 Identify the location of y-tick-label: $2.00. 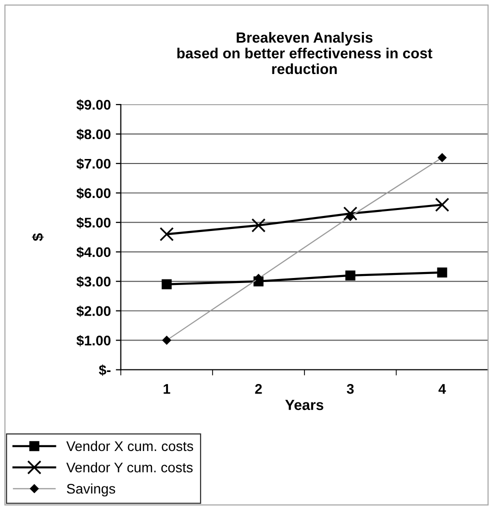
(93, 311).